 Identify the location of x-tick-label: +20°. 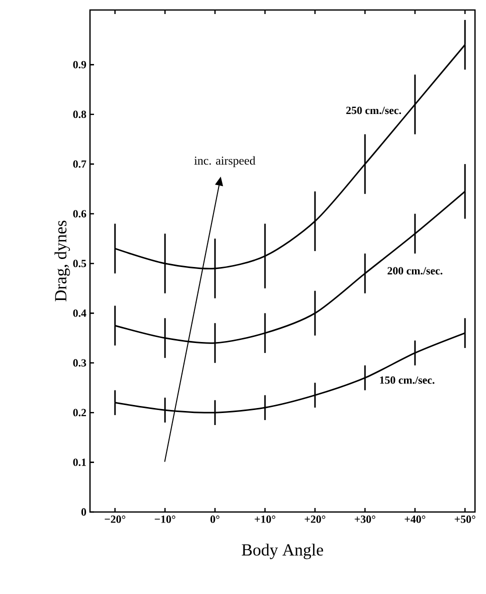
(315, 519).